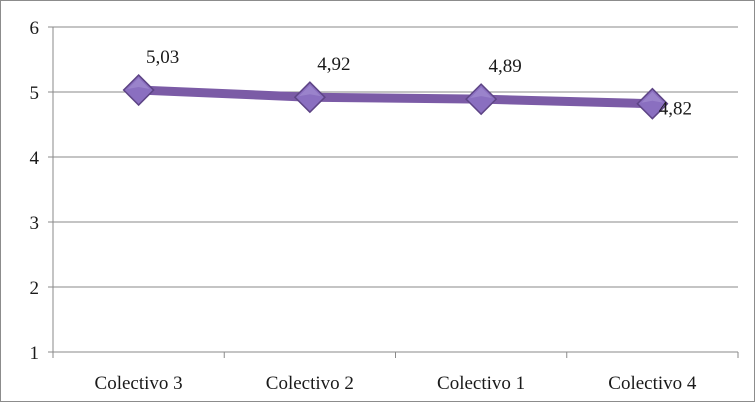  Describe the element at coordinates (505, 66) in the screenshot. I see `data-label-3: 4,89` at that location.